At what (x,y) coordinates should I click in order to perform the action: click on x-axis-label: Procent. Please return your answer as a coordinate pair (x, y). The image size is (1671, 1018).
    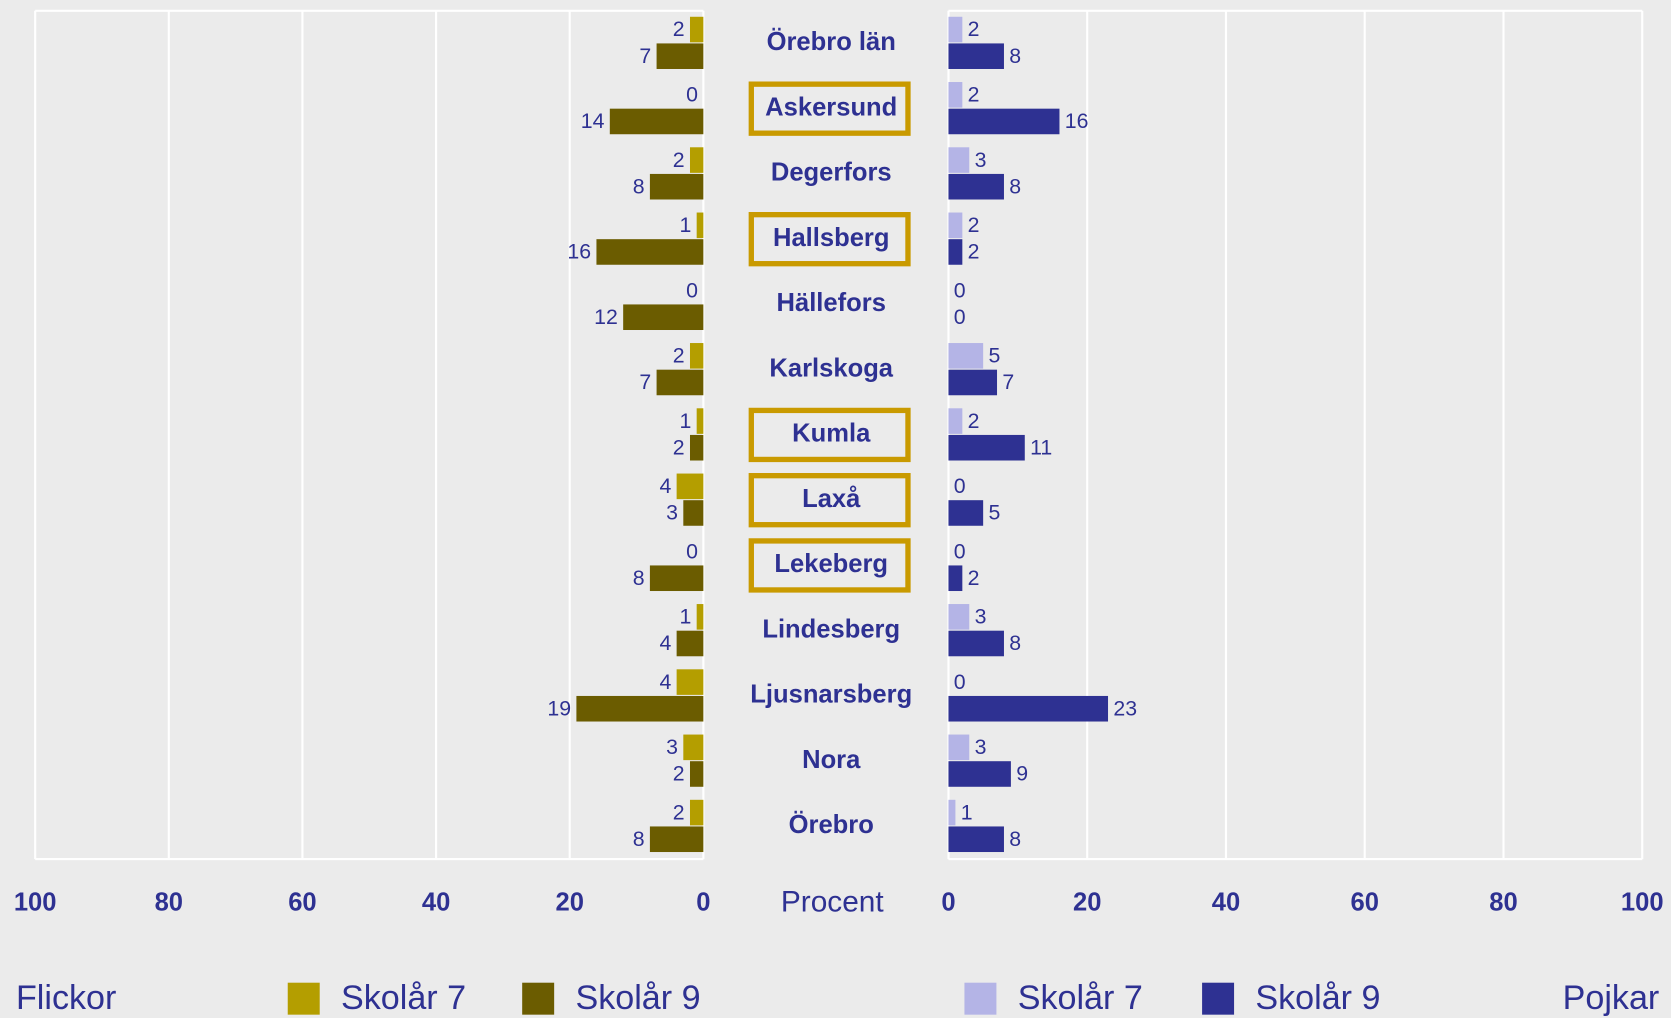
    Looking at the image, I should click on (833, 902).